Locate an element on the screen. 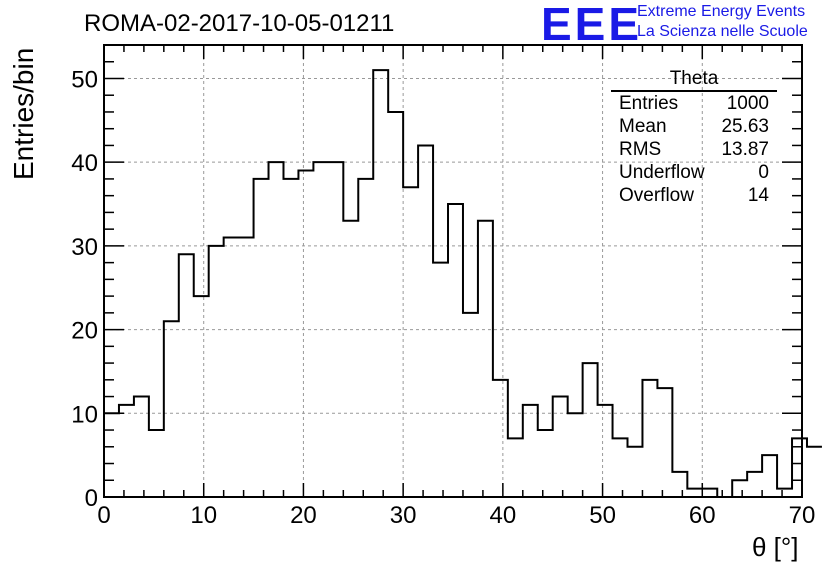 The height and width of the screenshot is (572, 836). stats-label: Overflow is located at coordinates (656, 195).